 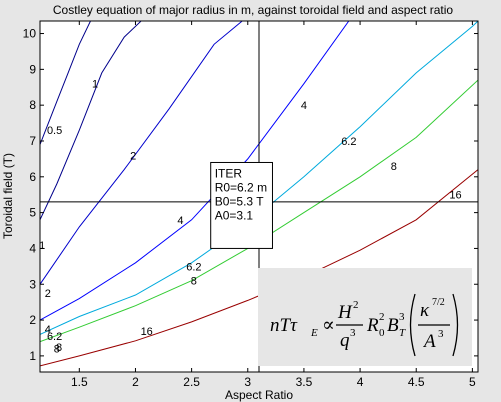 I want to click on formula-r: R, so click(x=372, y=325).